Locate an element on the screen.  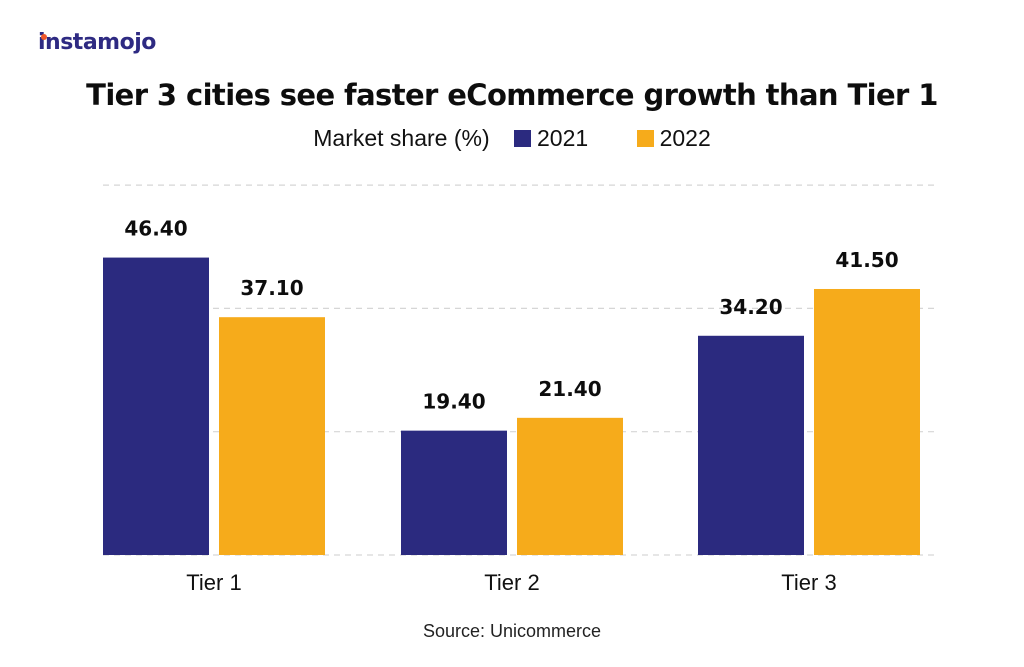
data-label: 34.20 is located at coordinates (750, 307).